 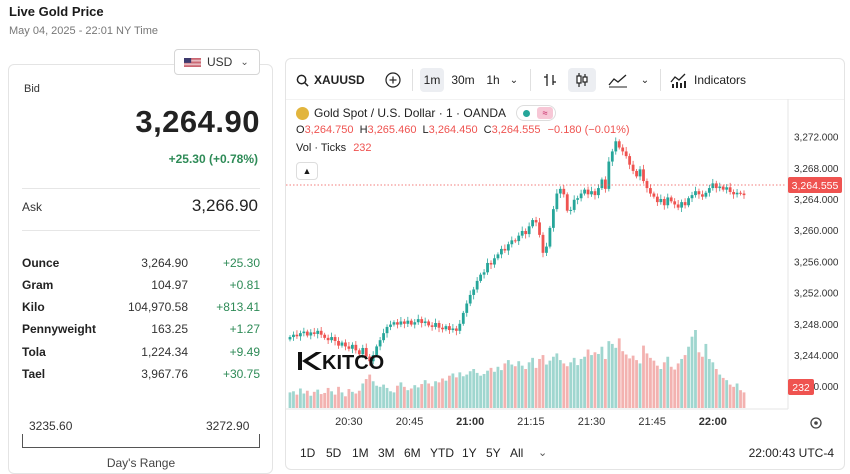 What do you see at coordinates (531, 422) in the screenshot?
I see `time-scale: 20:30 20:45 21:00 21:15 21:30 21:45 22:00` at bounding box center [531, 422].